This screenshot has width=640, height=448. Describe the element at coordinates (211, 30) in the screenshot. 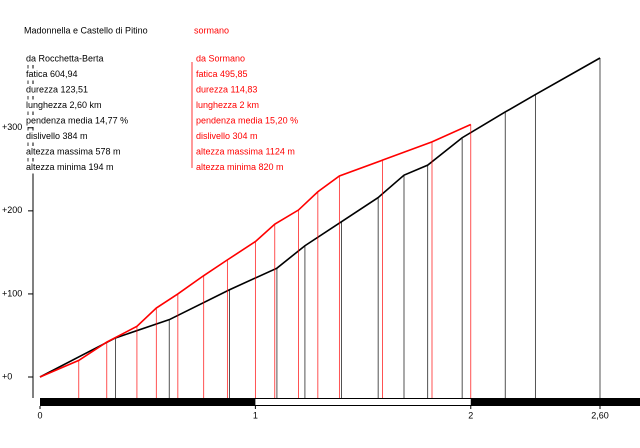

I see `legend-label: sormano` at that location.